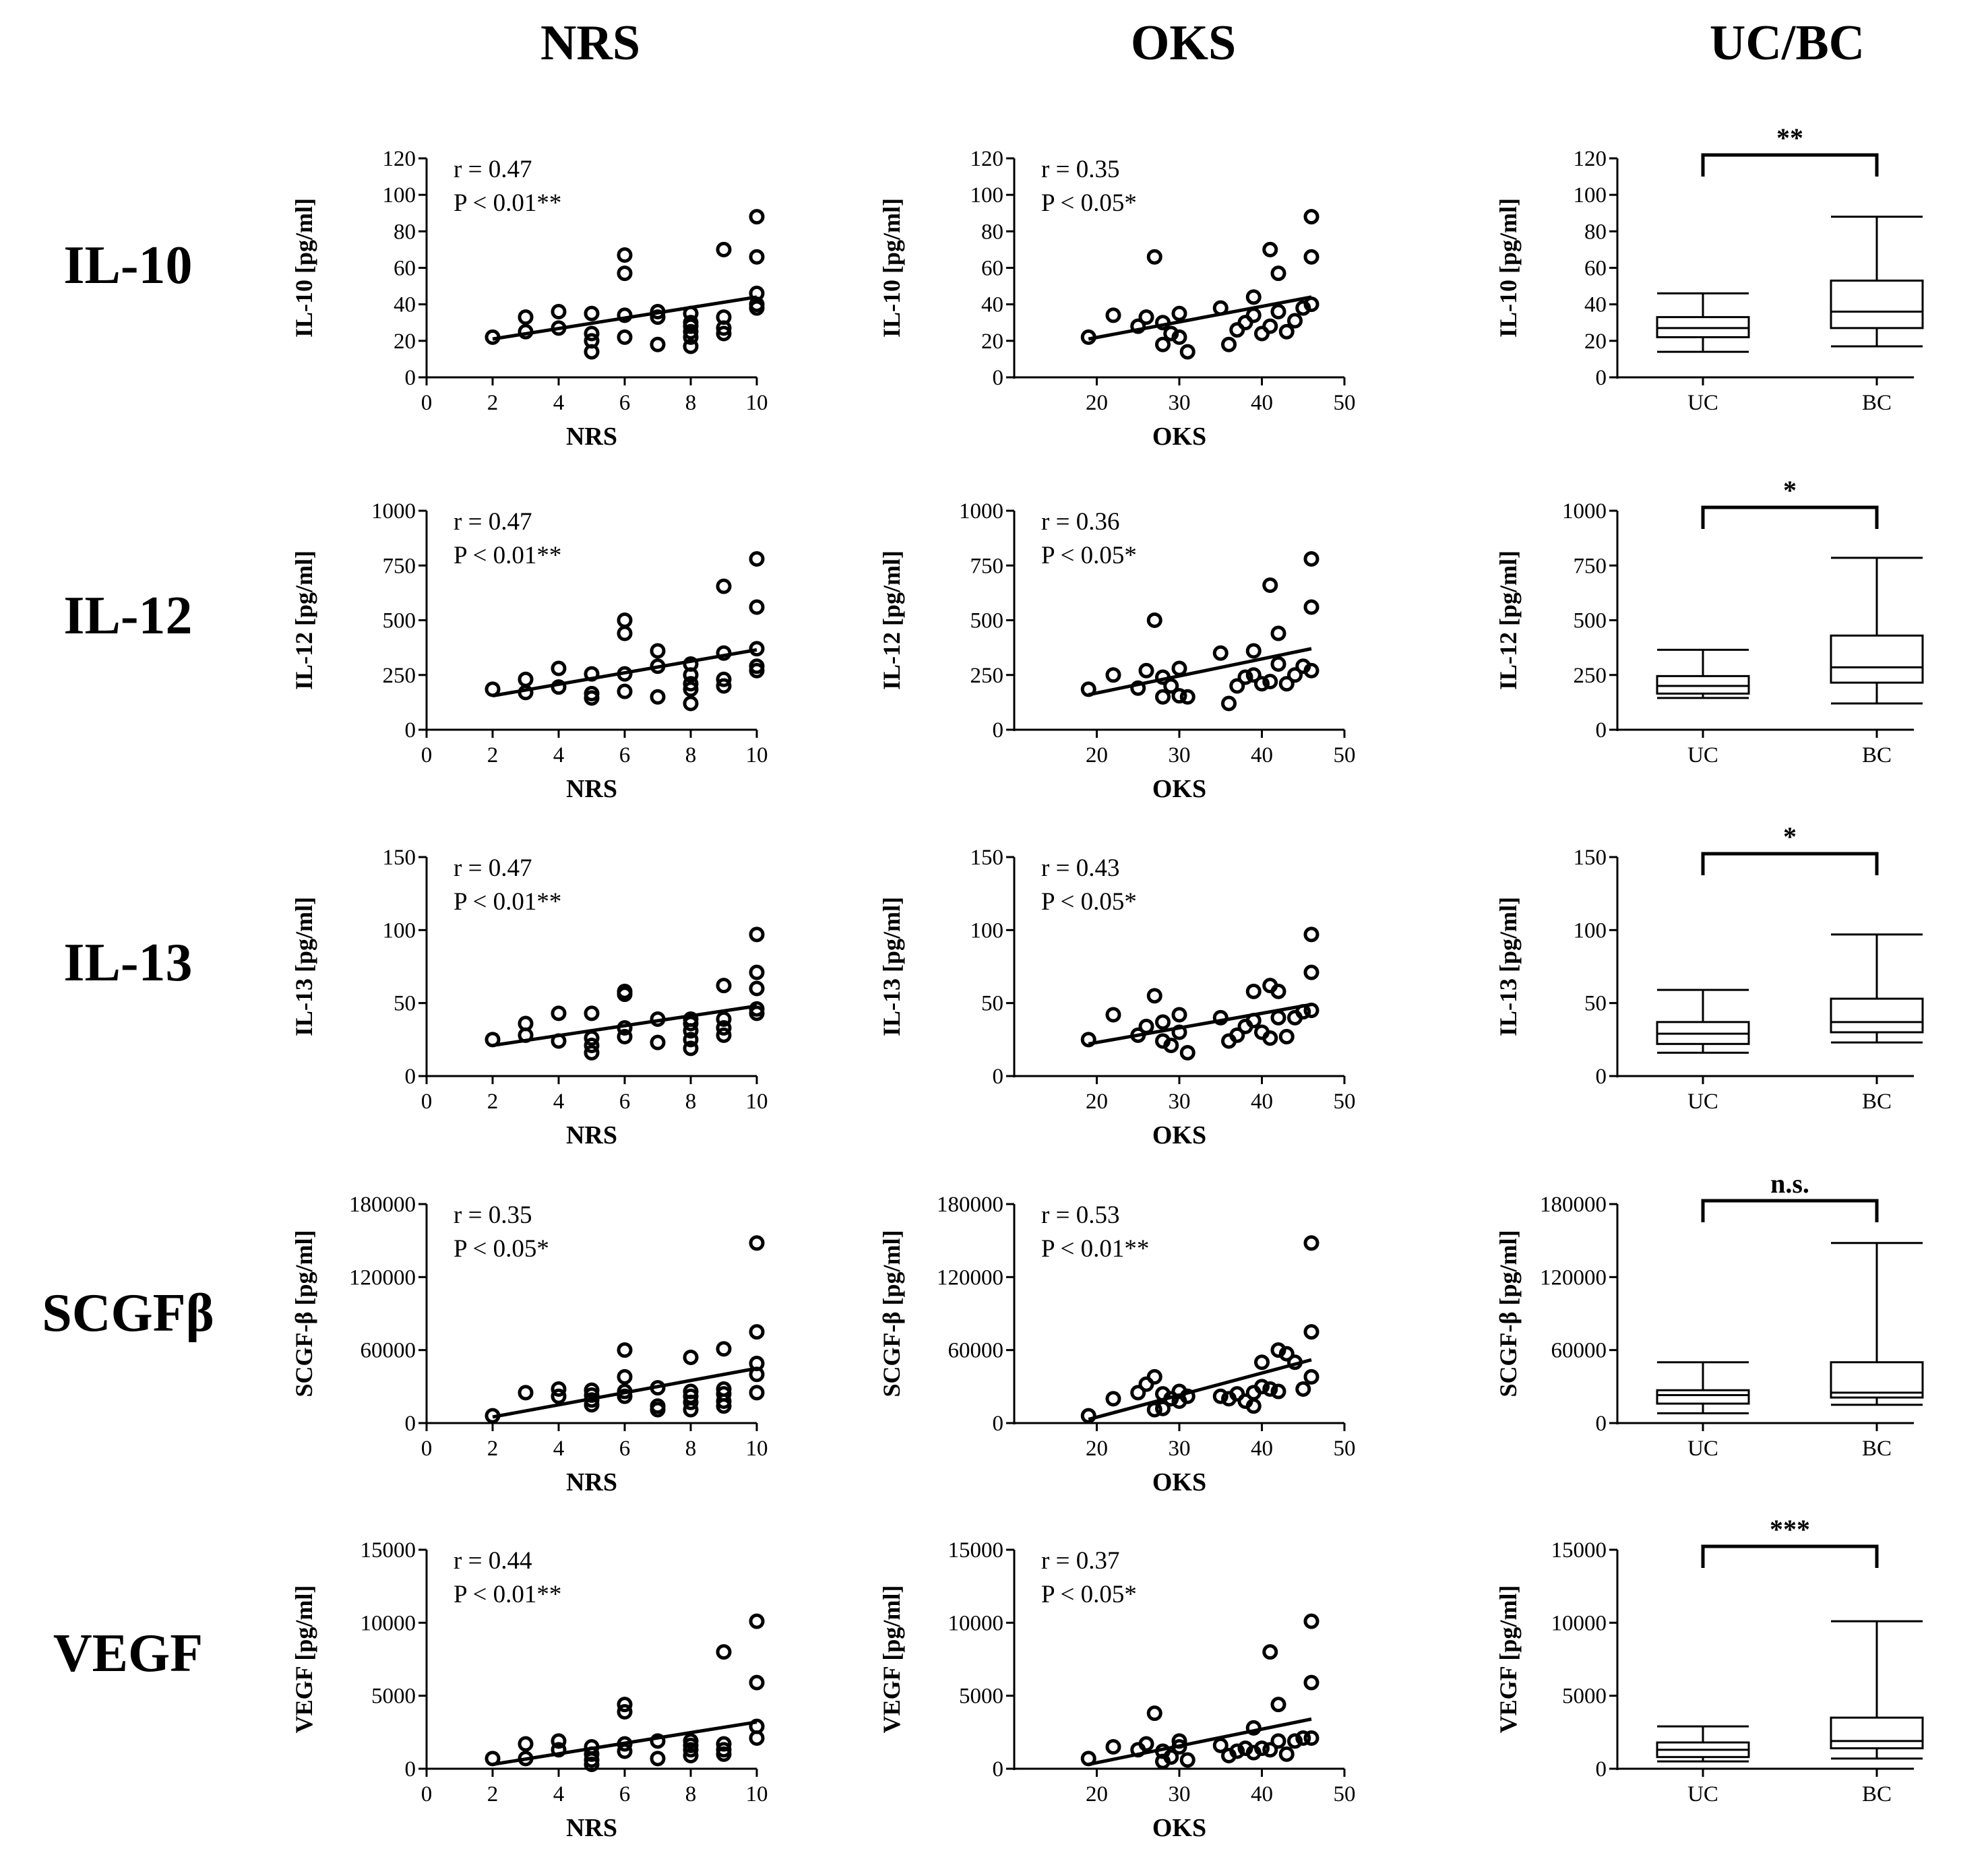 The image size is (1988, 1857). What do you see at coordinates (970, 1277) in the screenshot?
I see `y-tick-label: 120000` at bounding box center [970, 1277].